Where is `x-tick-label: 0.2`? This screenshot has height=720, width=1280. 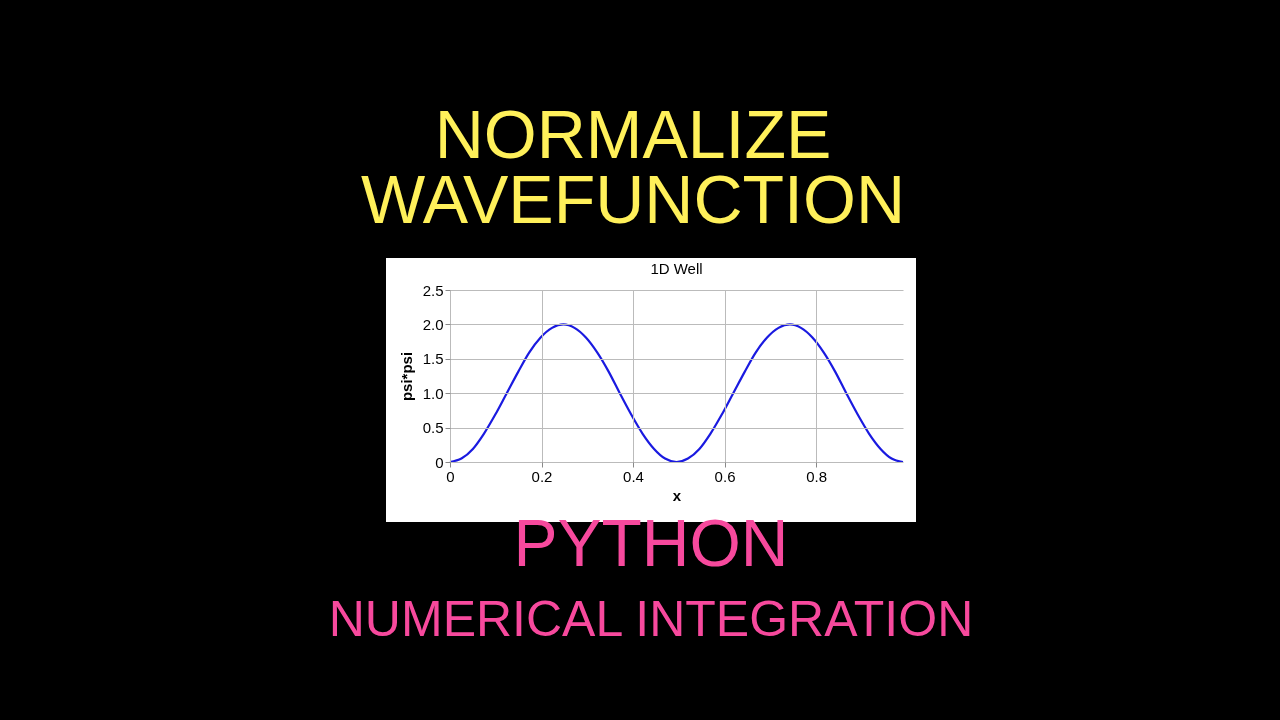 x-tick-label: 0.2 is located at coordinates (542, 476).